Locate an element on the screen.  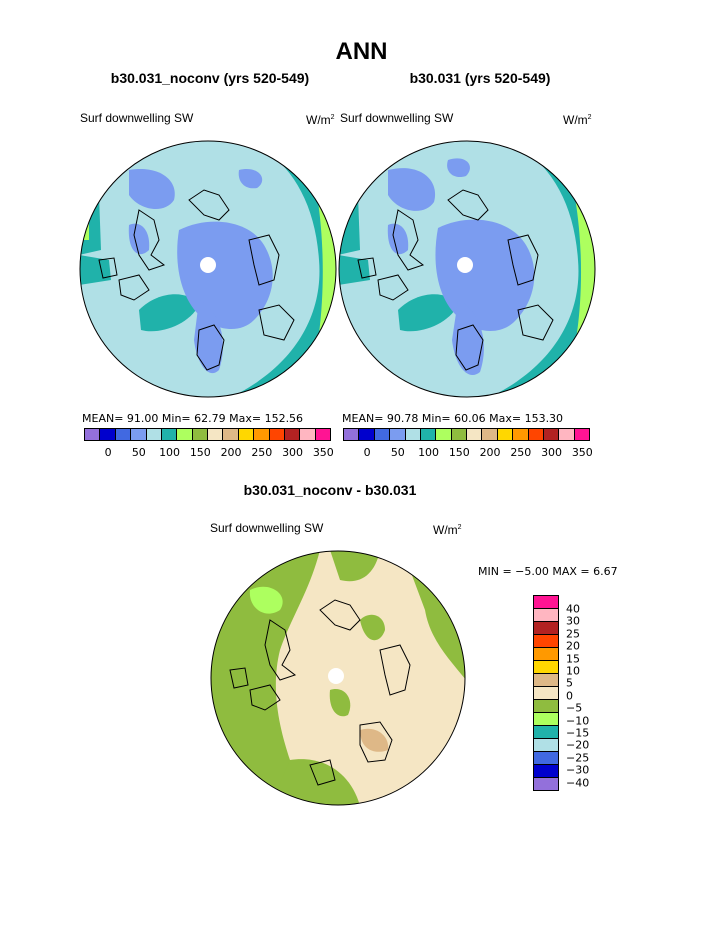
right-colorbar-tick-label: 50 is located at coordinates (397, 452).